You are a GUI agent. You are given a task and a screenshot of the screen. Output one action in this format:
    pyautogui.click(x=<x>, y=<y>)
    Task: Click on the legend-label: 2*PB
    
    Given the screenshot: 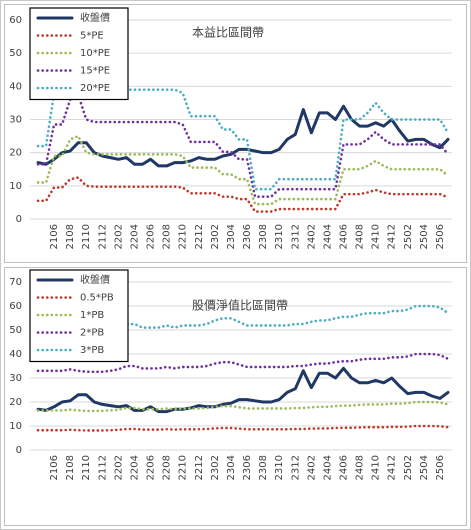 What is the action you would take?
    pyautogui.click(x=92, y=333)
    